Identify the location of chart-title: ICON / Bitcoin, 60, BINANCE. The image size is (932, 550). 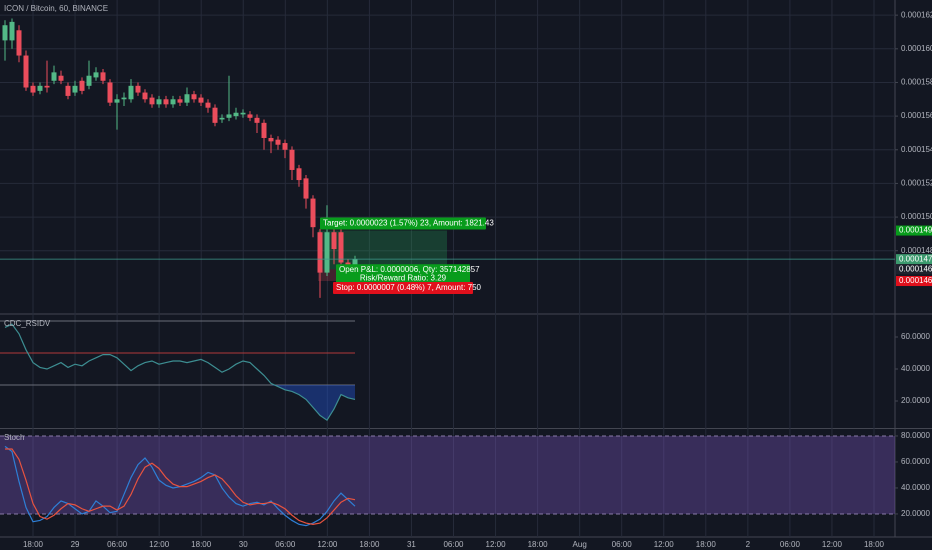
(56, 8).